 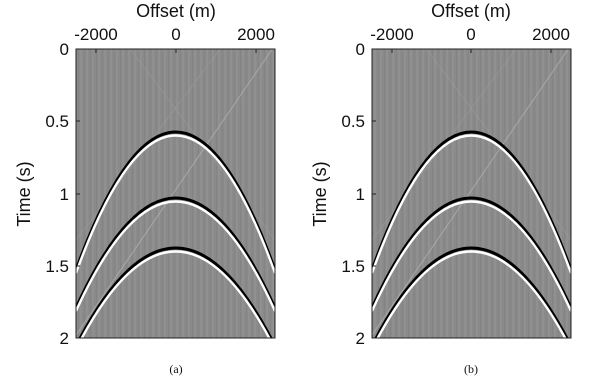 What do you see at coordinates (57, 121) in the screenshot?
I see `panel-a-y-tick-2: 0.5` at bounding box center [57, 121].